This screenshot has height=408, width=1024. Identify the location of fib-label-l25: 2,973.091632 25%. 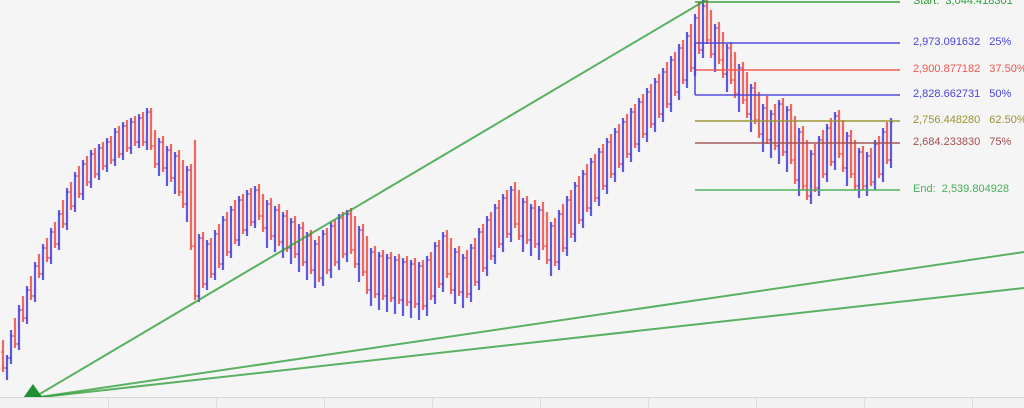
(962, 42).